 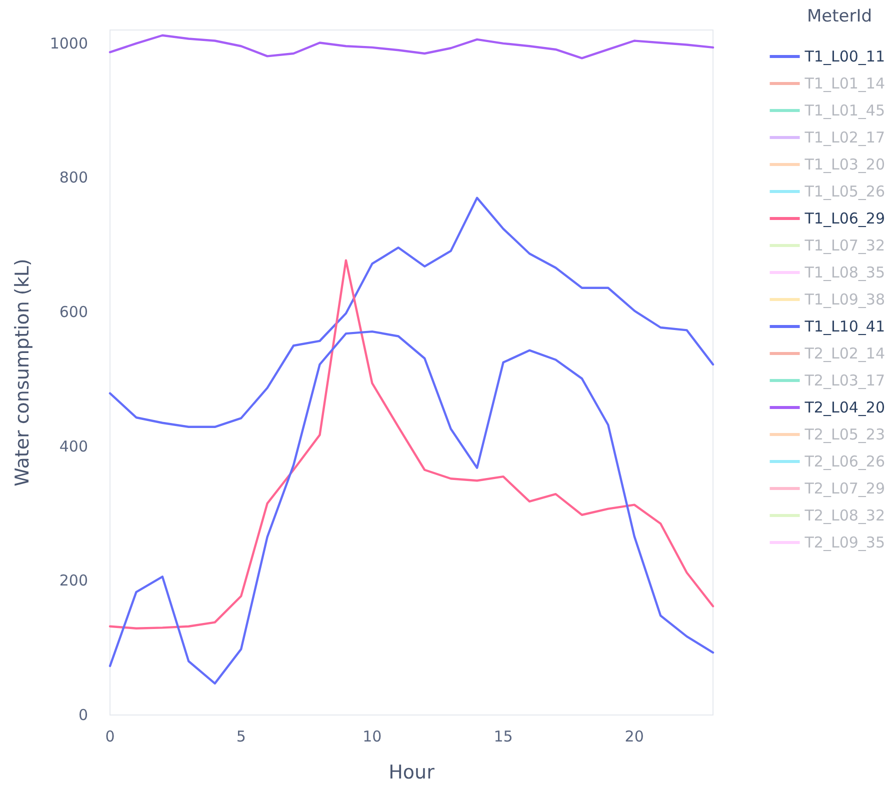 I want to click on legend-label: T1_L01_14, so click(x=845, y=83).